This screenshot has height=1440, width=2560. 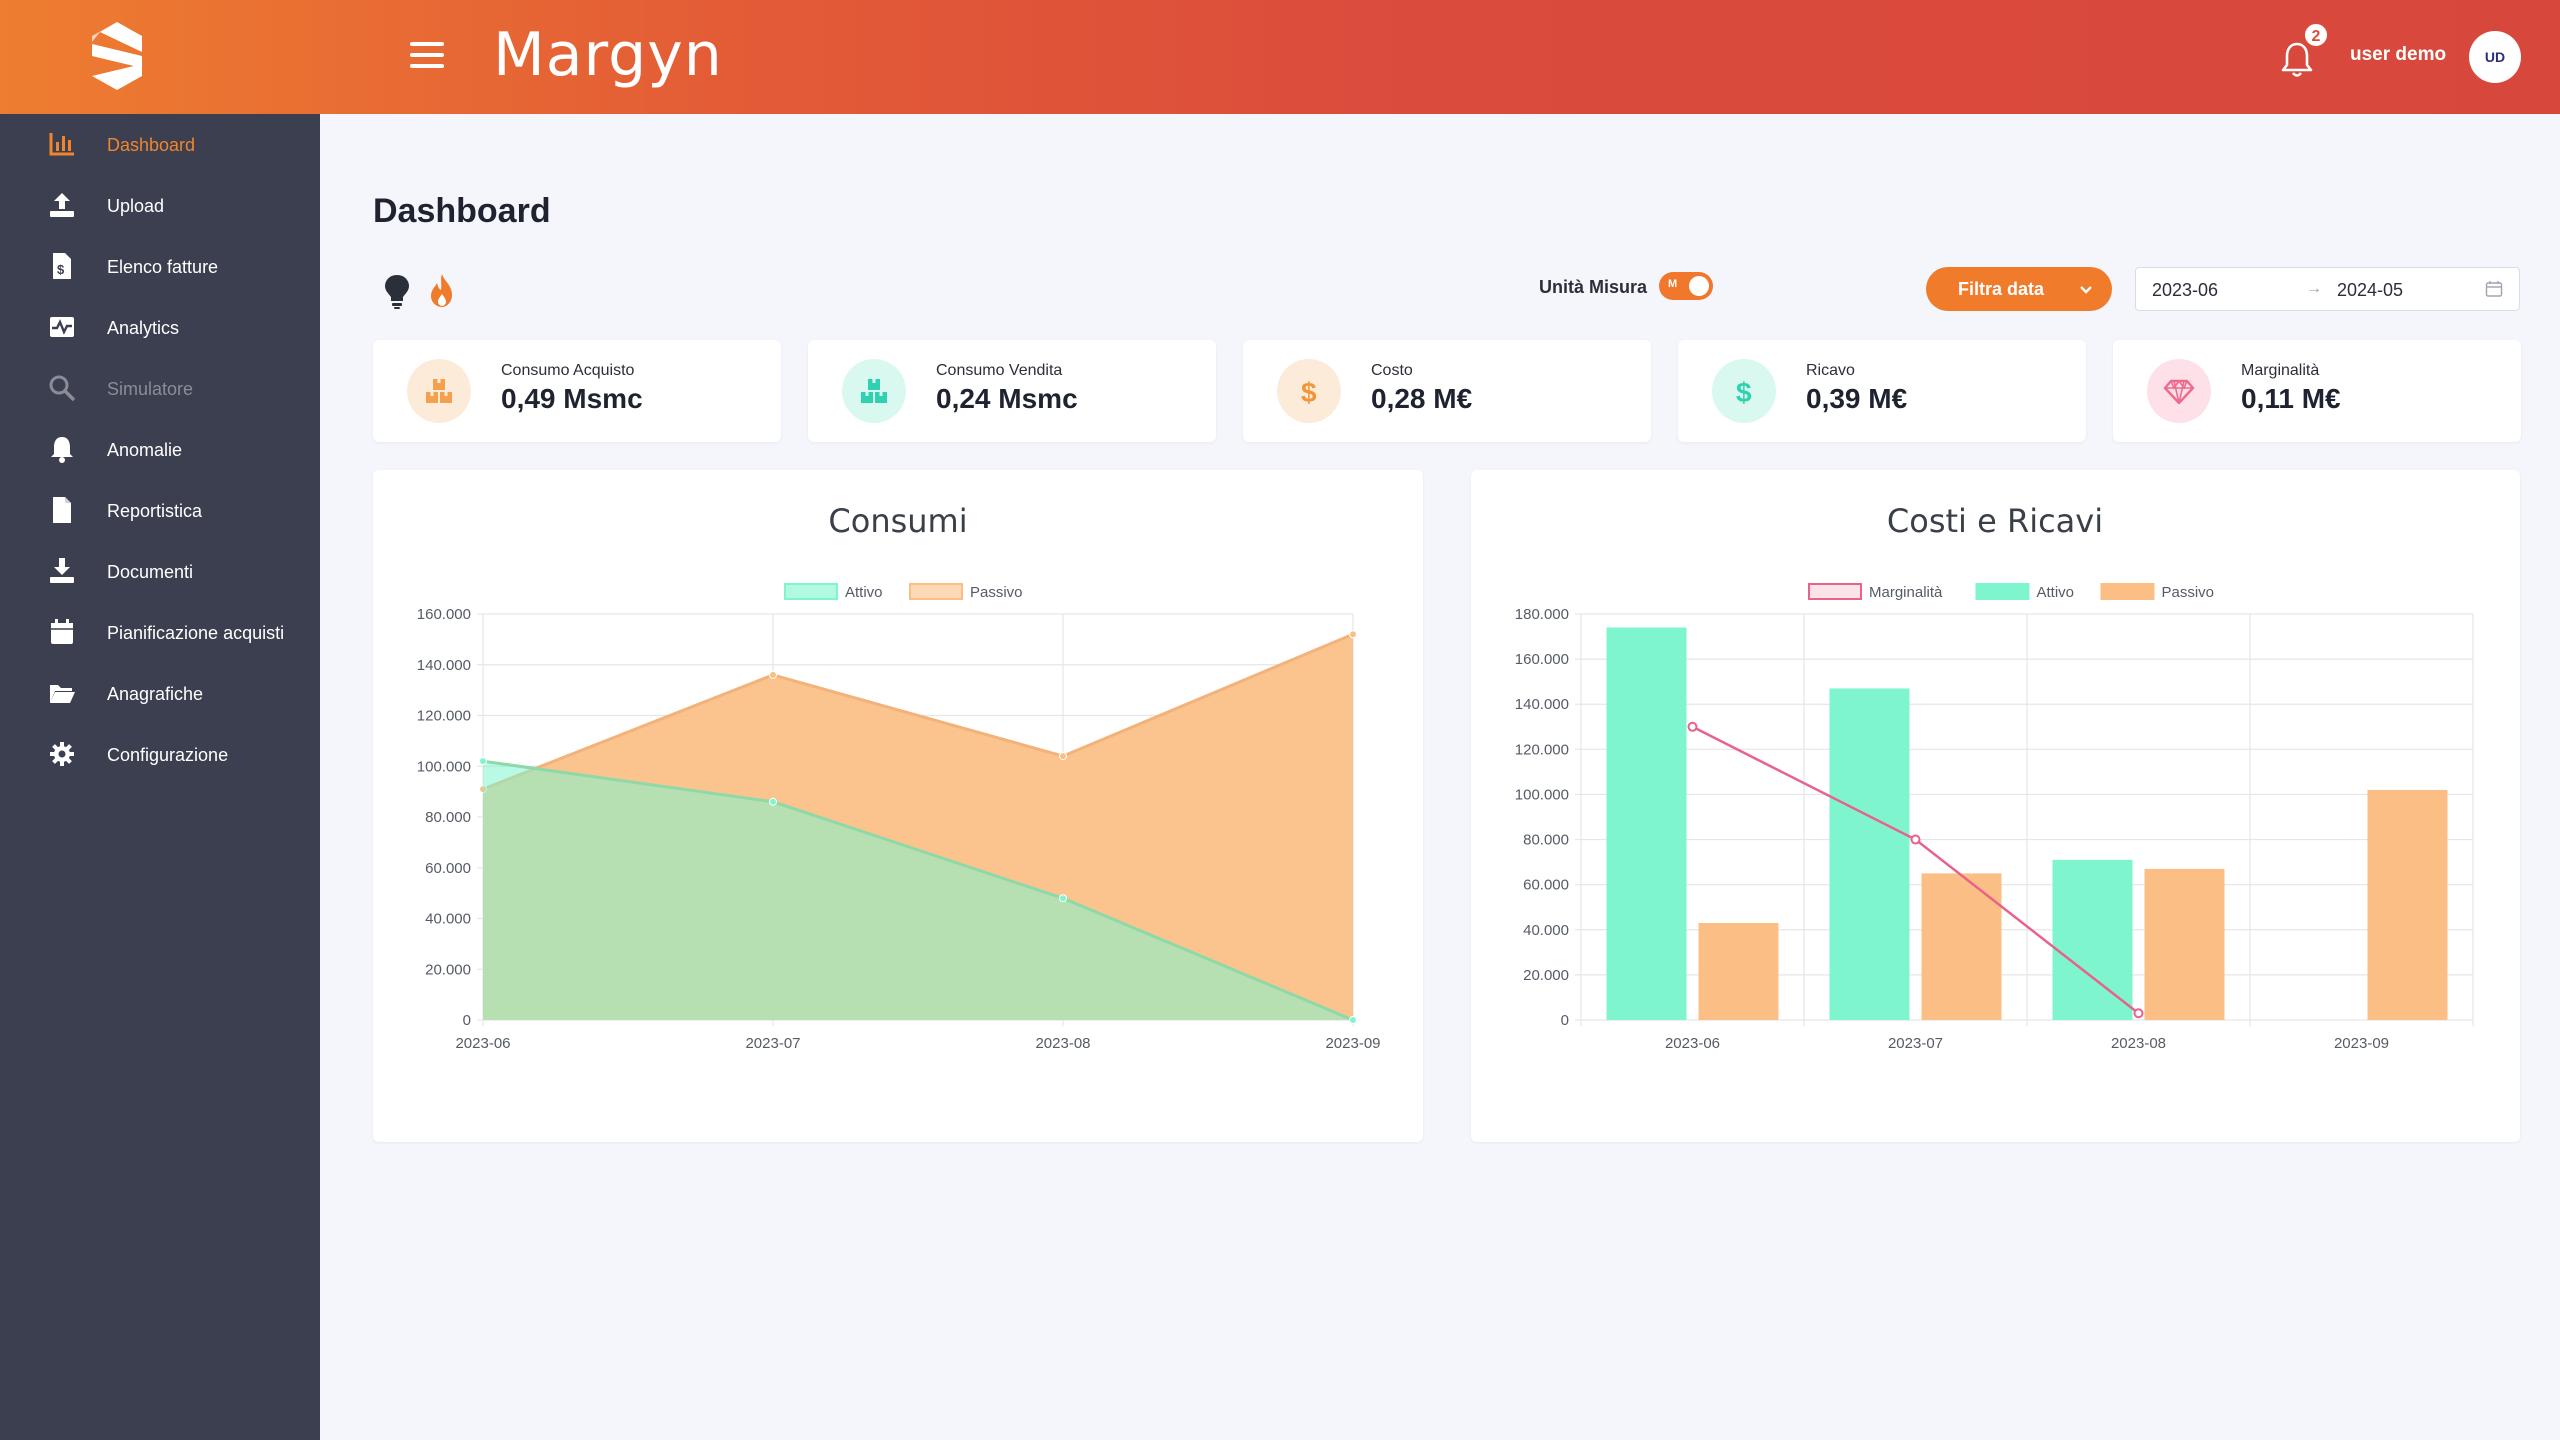 What do you see at coordinates (143, 328) in the screenshot?
I see `sidebar-item-label: Analytics` at bounding box center [143, 328].